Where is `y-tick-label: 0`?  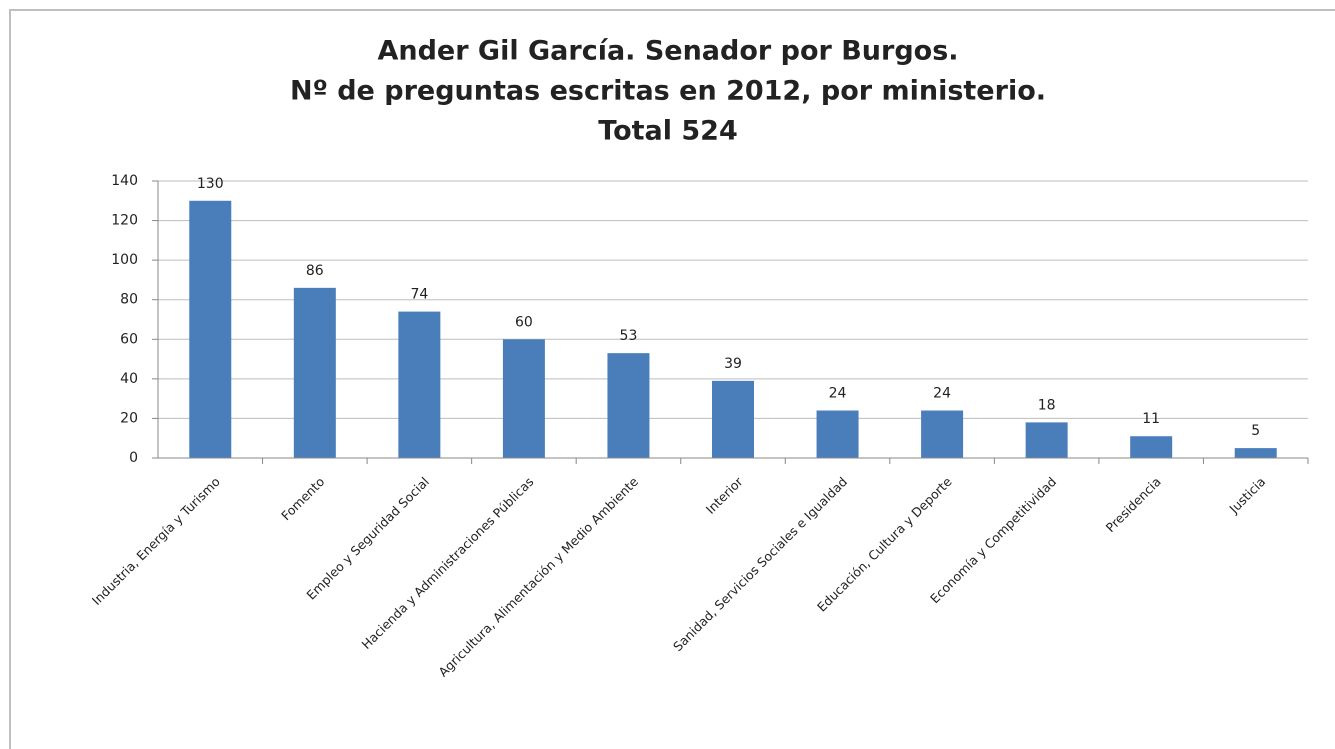
y-tick-label: 0 is located at coordinates (133, 458).